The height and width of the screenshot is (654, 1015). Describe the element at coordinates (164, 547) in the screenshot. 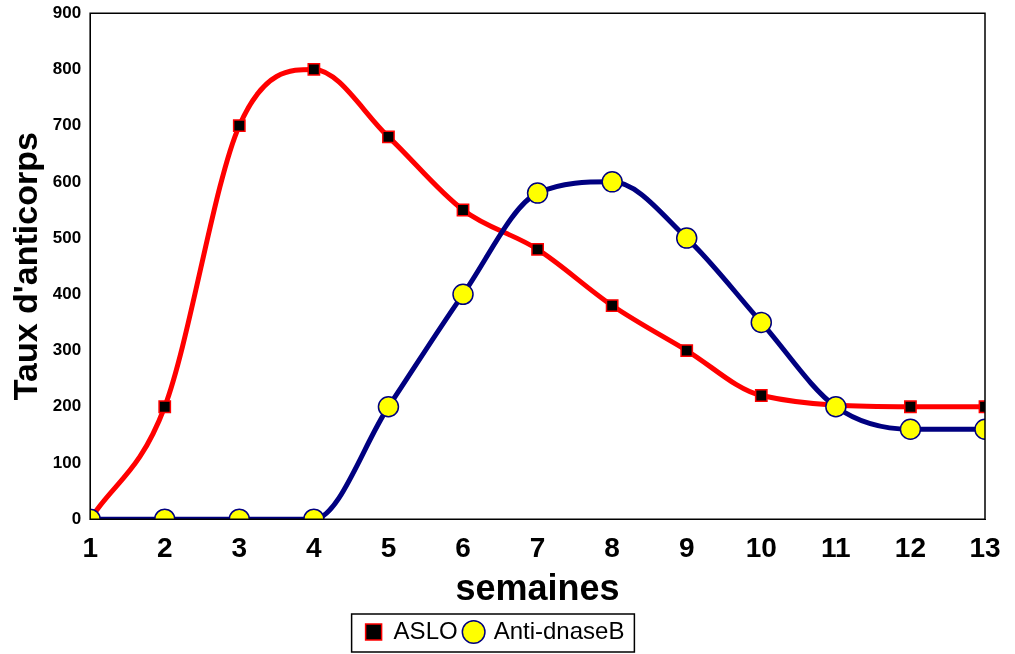

I see `x-tick-label: 2` at that location.